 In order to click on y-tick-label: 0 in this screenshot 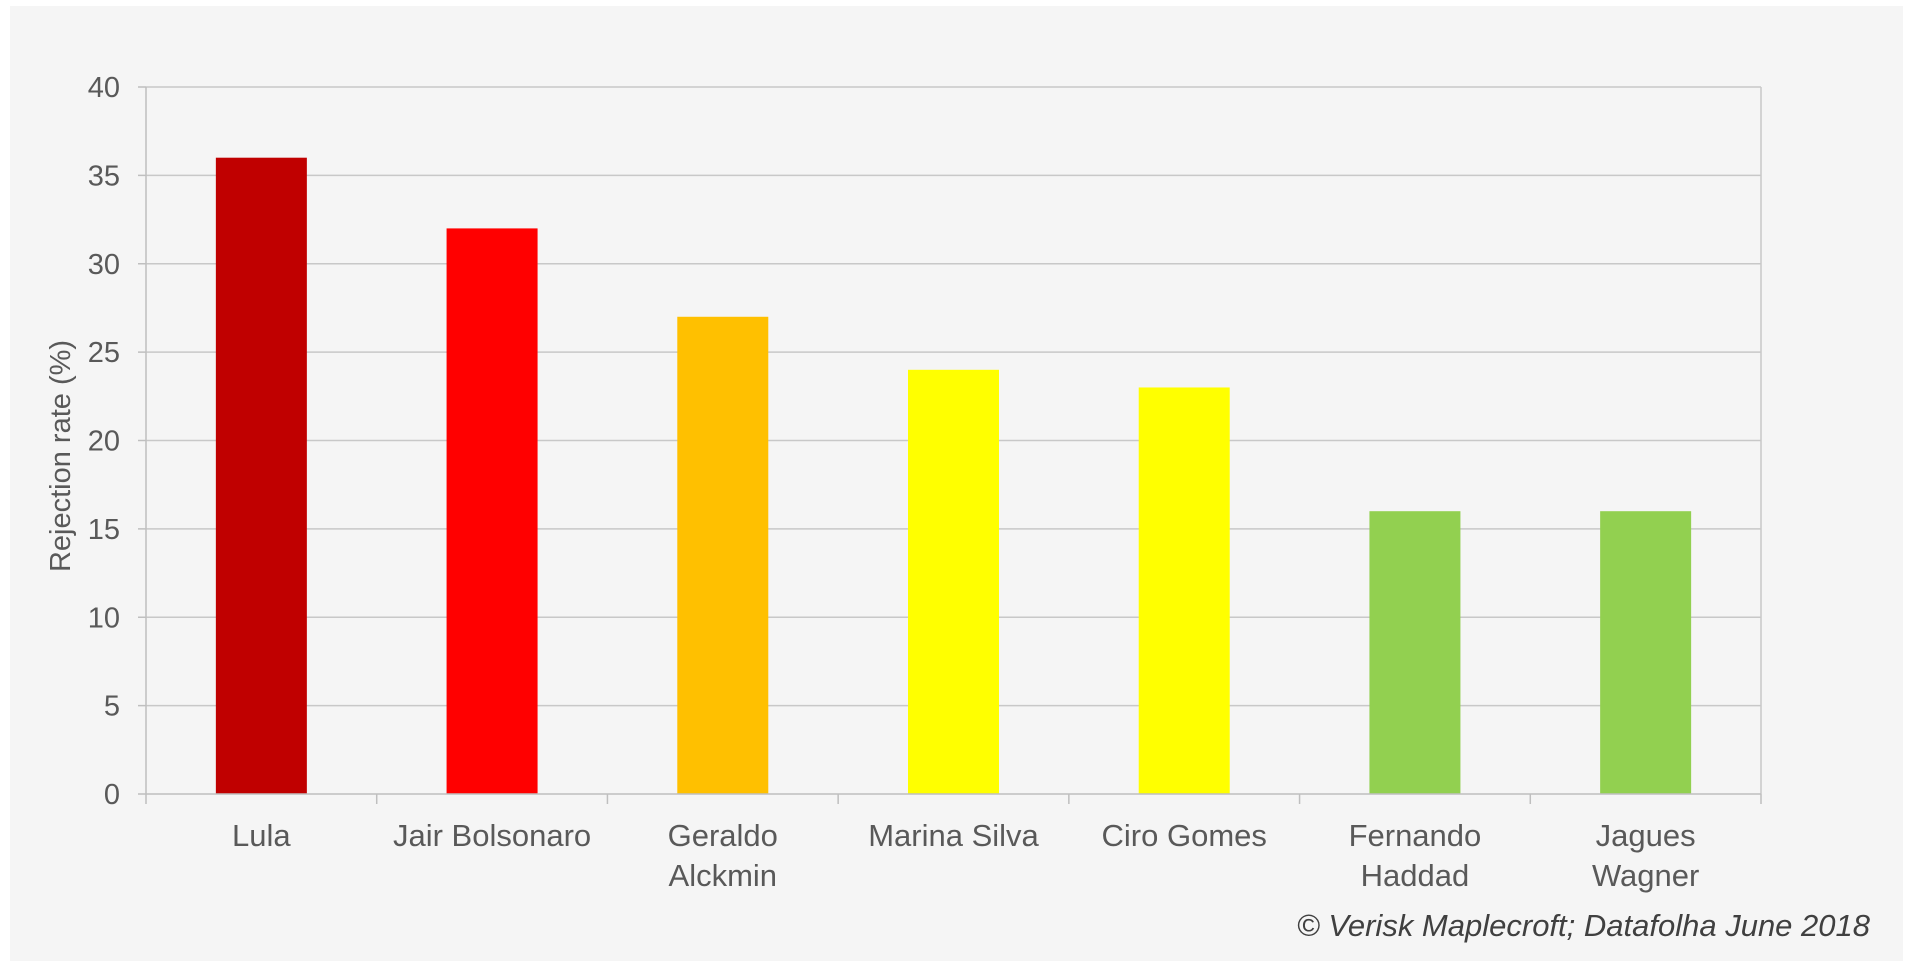, I will do `click(112, 795)`.